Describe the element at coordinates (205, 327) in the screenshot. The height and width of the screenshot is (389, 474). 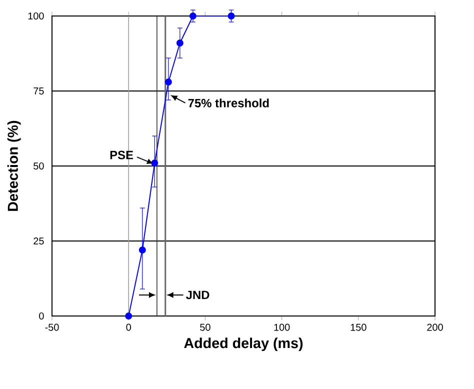
I see `x-tick-label: 50` at that location.